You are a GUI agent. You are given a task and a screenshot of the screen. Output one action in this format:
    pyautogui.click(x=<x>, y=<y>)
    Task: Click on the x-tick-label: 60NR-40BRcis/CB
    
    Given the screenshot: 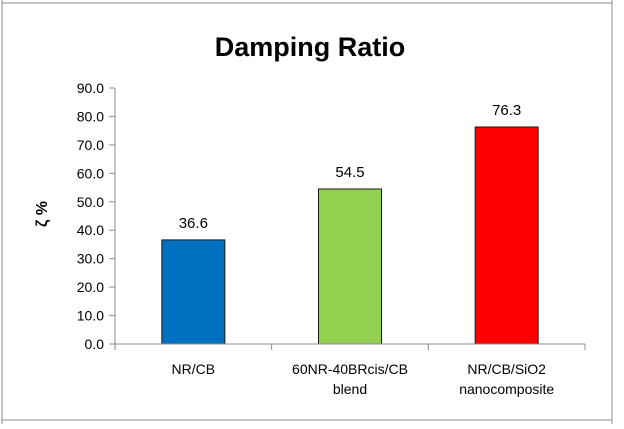 What is the action you would take?
    pyautogui.click(x=350, y=369)
    